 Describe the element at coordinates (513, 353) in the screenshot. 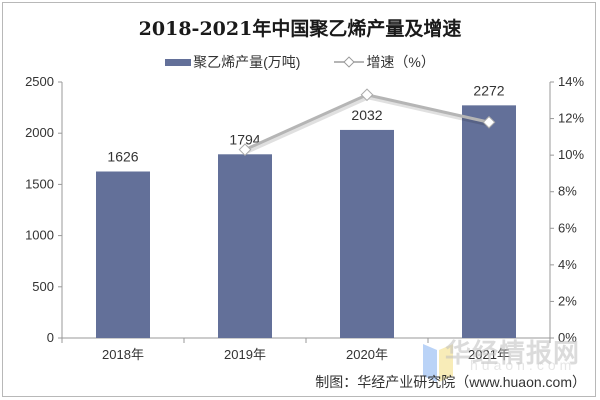

I see `watermark: 华经情报网` at that location.